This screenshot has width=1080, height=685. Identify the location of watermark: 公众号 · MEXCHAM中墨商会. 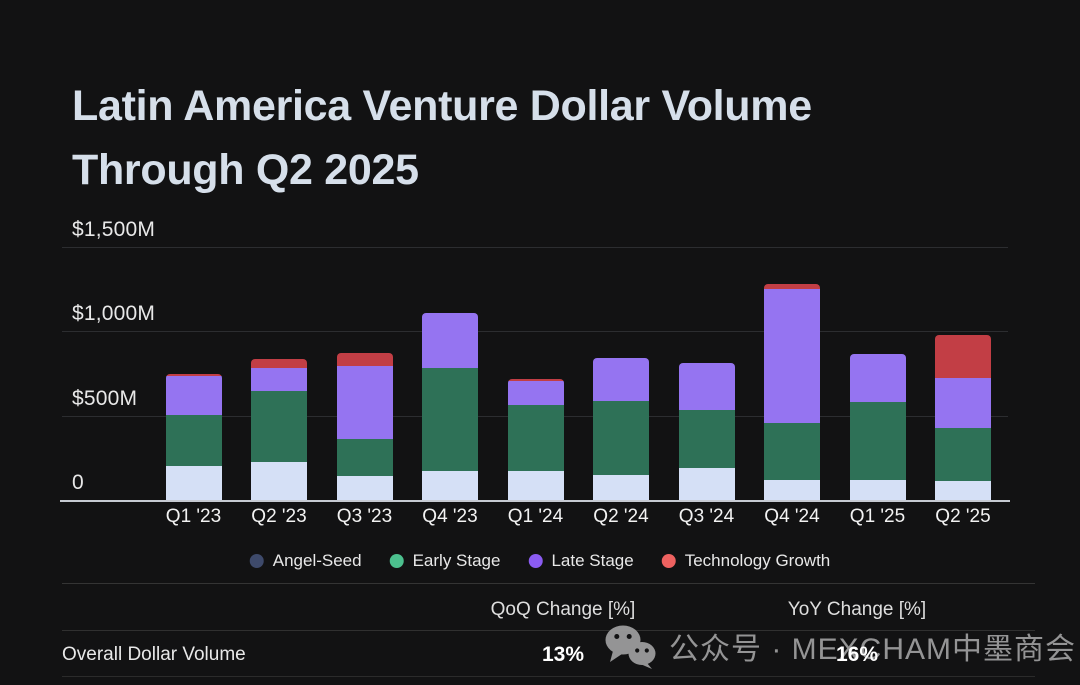
(840, 646).